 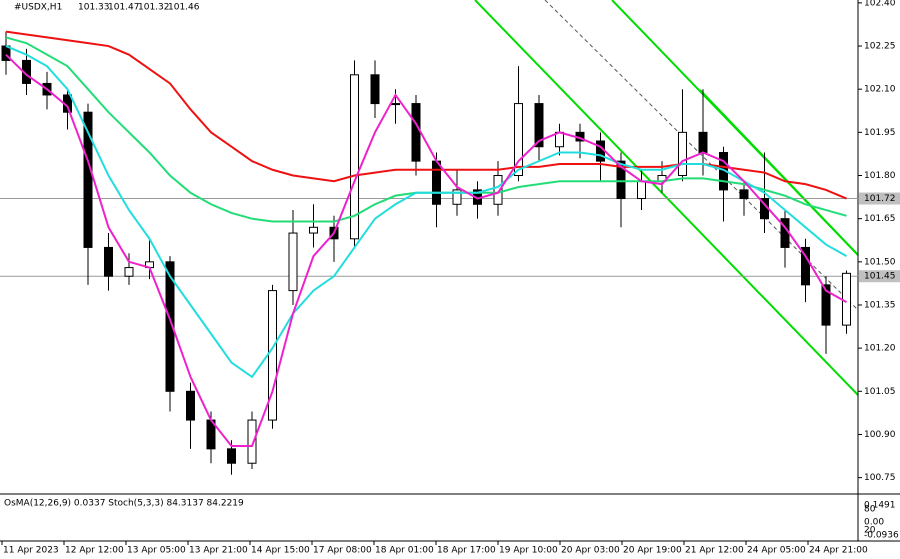 I want to click on x-tick-label: 24 Apr 21:00, so click(x=838, y=551).